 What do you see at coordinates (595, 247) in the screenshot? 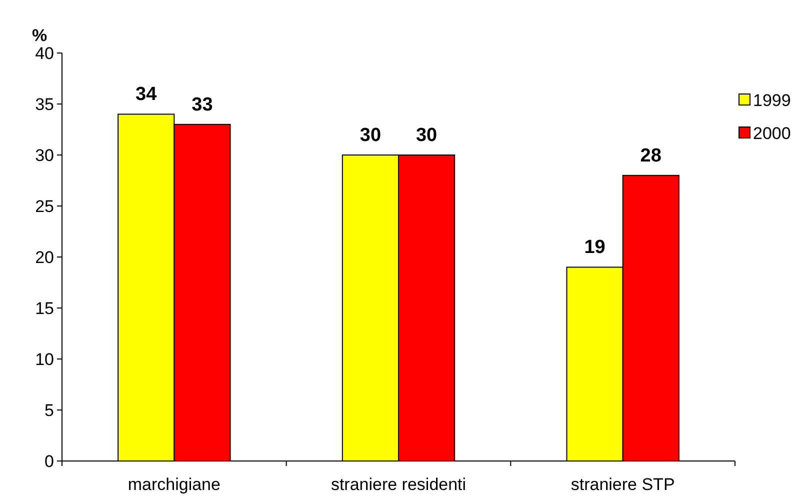
I see `data-label: 19` at bounding box center [595, 247].